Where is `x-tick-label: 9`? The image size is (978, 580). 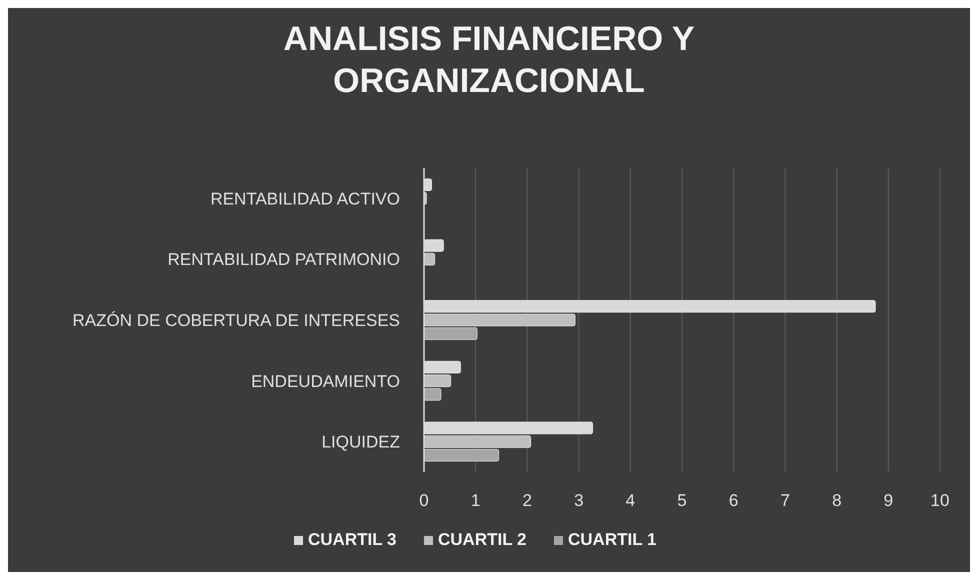 x-tick-label: 9 is located at coordinates (889, 500).